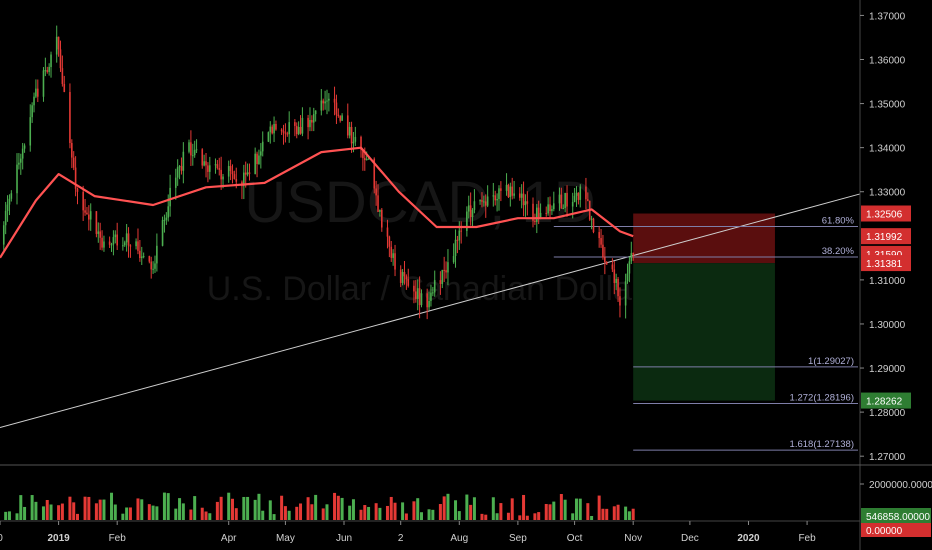 This screenshot has width=932, height=550. Describe the element at coordinates (425, 239) in the screenshot. I see `watermark: USDCAD, 1D U.S. Dollar / Canadian Dollar` at that location.